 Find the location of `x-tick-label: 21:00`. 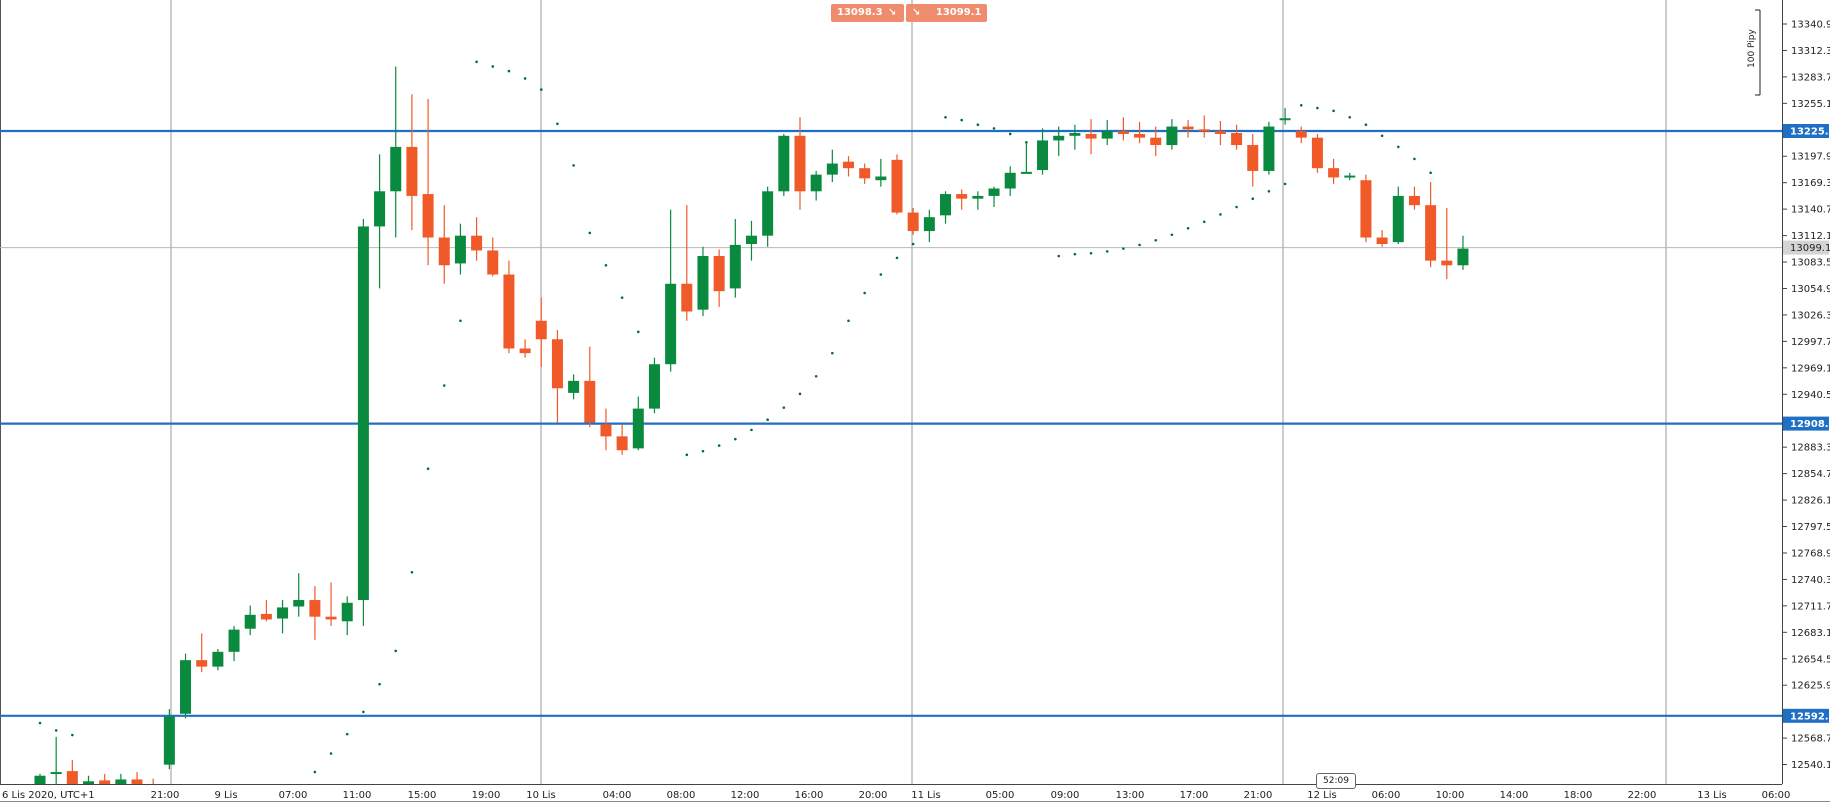

x-tick-label: 21:00 is located at coordinates (1258, 795).